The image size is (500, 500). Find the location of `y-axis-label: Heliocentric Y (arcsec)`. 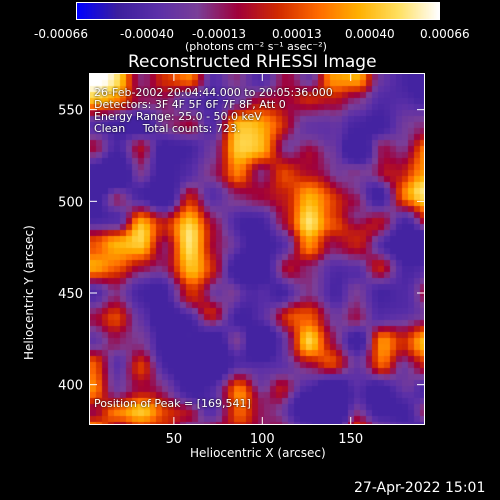

y-axis-label: Heliocentric Y (arcsec) is located at coordinates (29, 292).